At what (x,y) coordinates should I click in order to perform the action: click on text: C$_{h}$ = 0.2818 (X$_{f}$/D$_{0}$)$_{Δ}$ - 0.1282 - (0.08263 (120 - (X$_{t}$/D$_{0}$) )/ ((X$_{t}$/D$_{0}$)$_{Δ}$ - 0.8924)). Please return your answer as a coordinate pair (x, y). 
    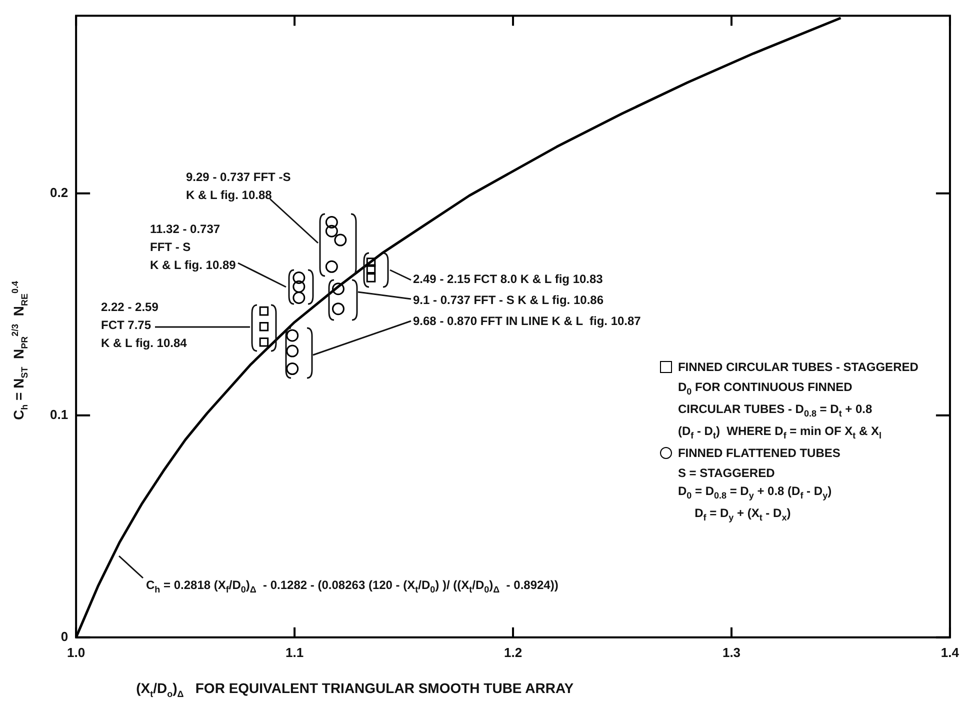
    Looking at the image, I should click on (352, 586).